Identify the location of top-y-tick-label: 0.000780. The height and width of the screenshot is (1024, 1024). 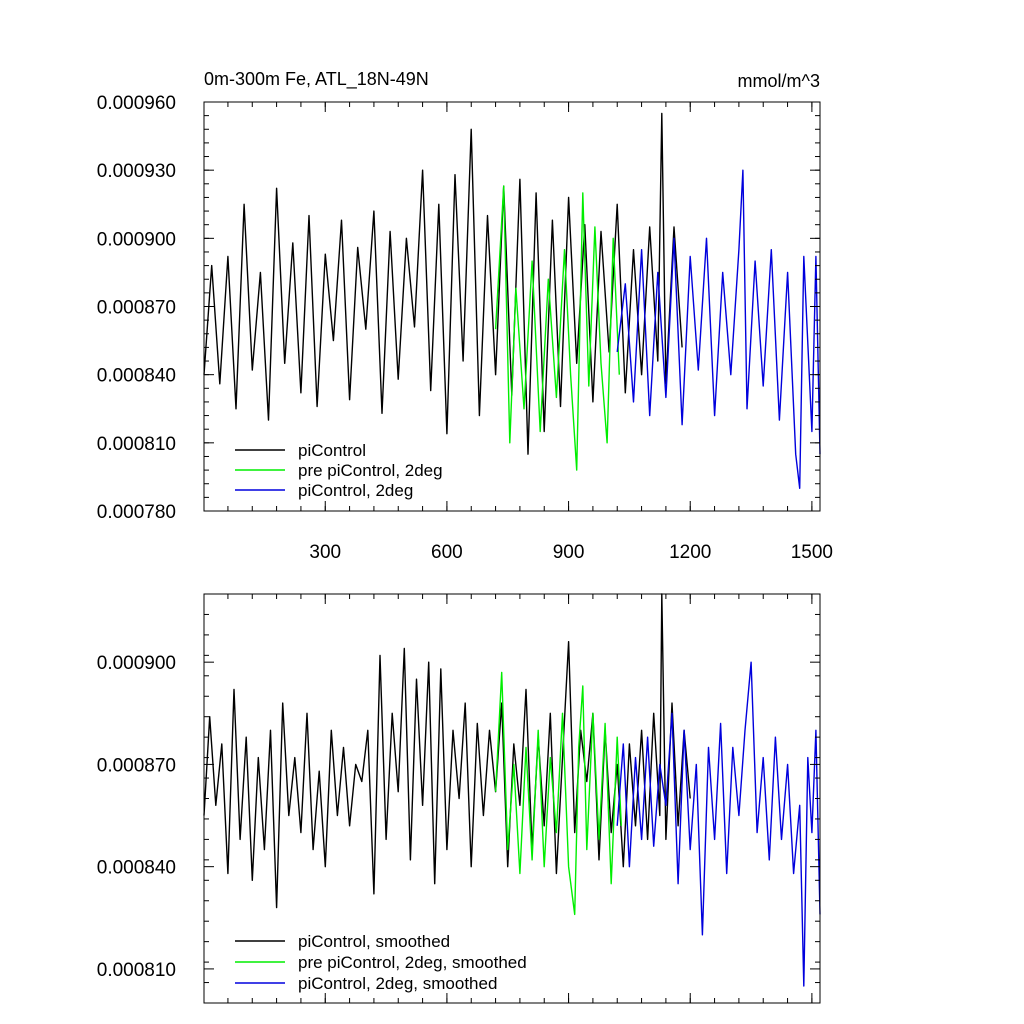
(136, 512).